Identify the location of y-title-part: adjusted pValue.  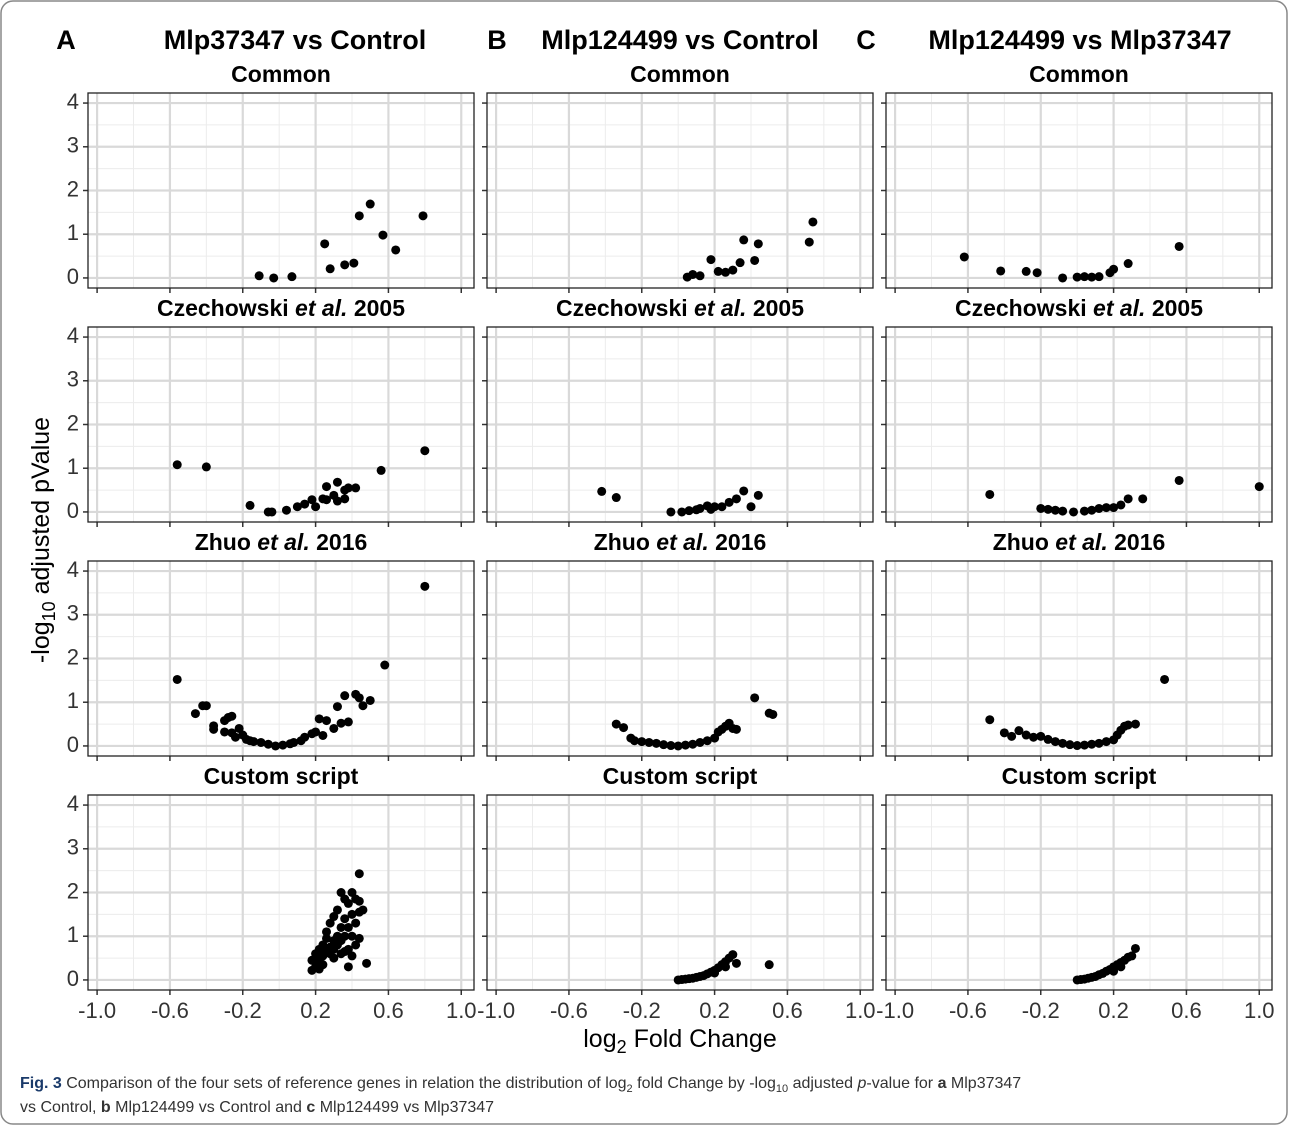
(41, 509).